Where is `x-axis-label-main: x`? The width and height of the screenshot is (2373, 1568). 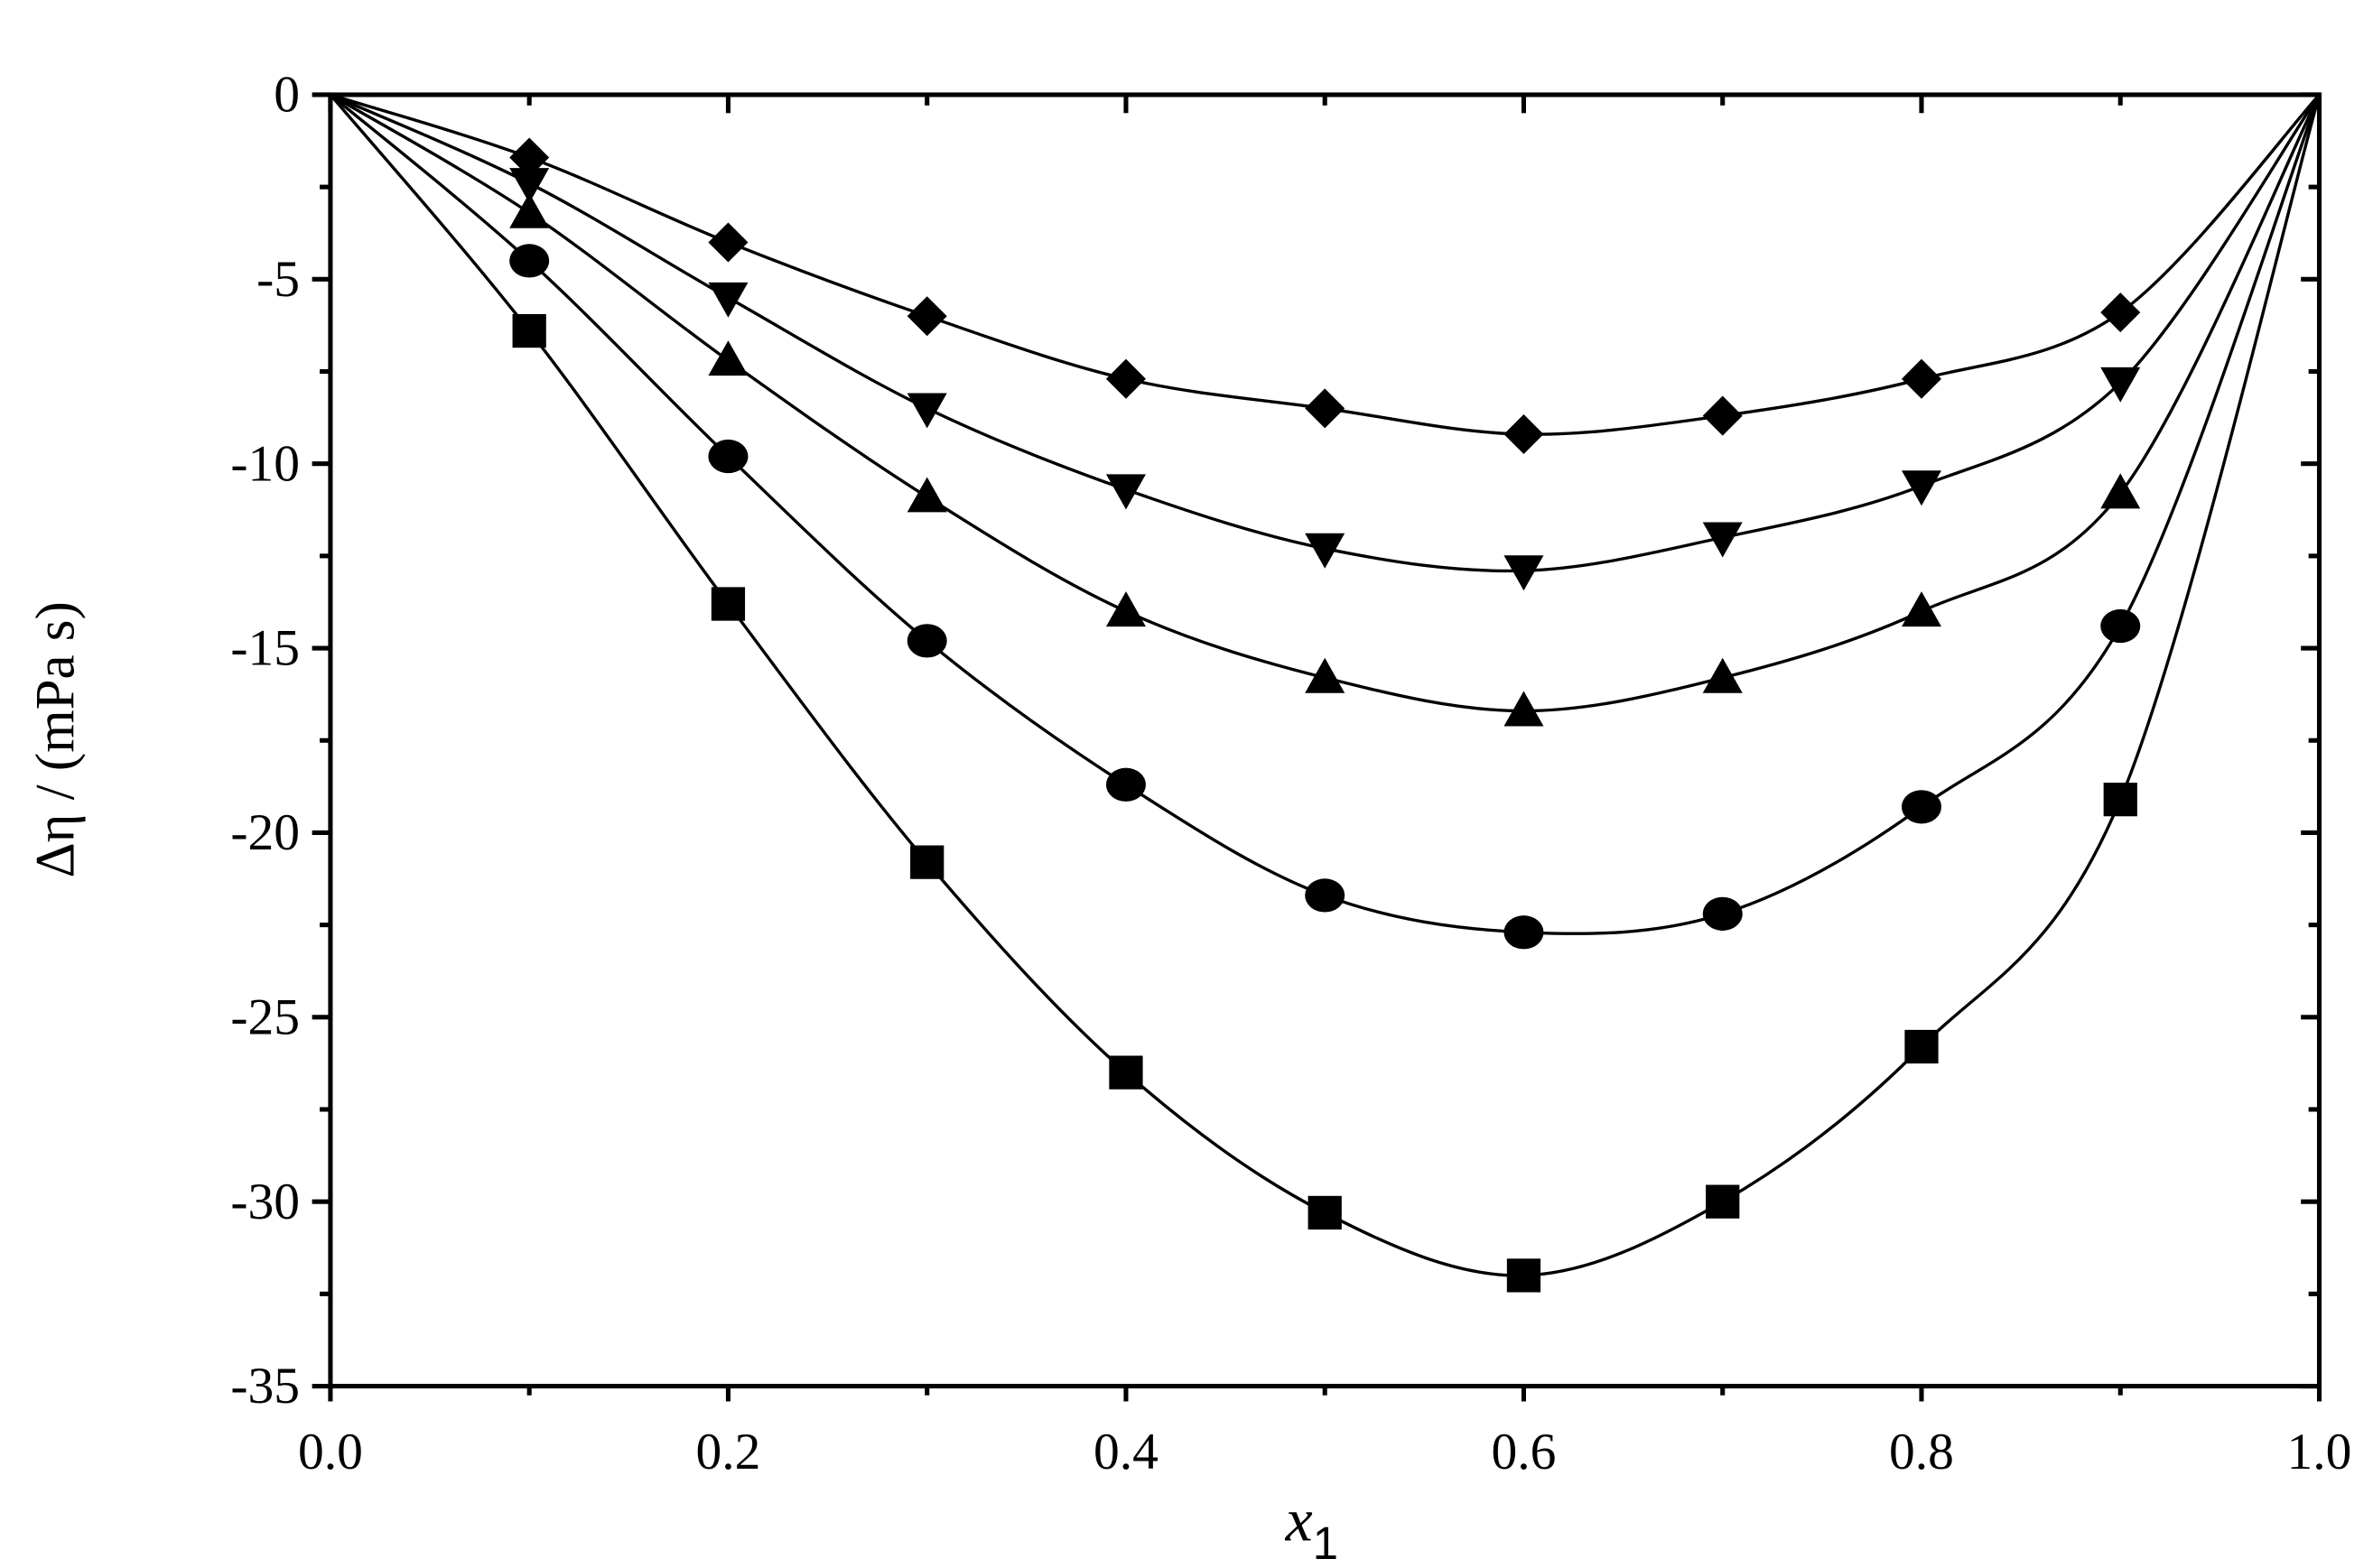 x-axis-label-main: x is located at coordinates (1299, 1520).